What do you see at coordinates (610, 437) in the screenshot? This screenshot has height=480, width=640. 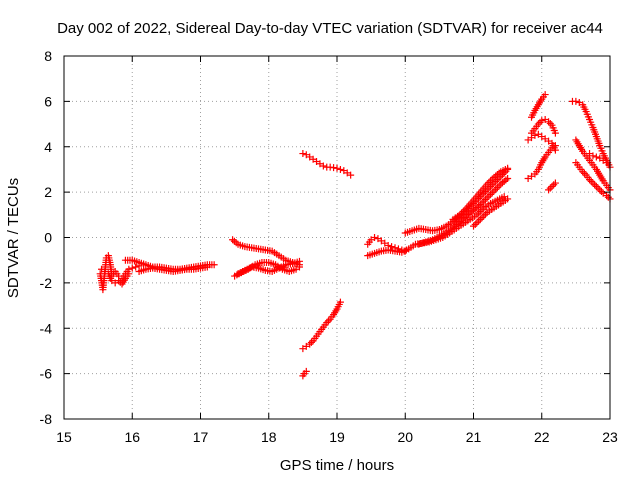 I see `x-tick-label: 23` at bounding box center [610, 437].